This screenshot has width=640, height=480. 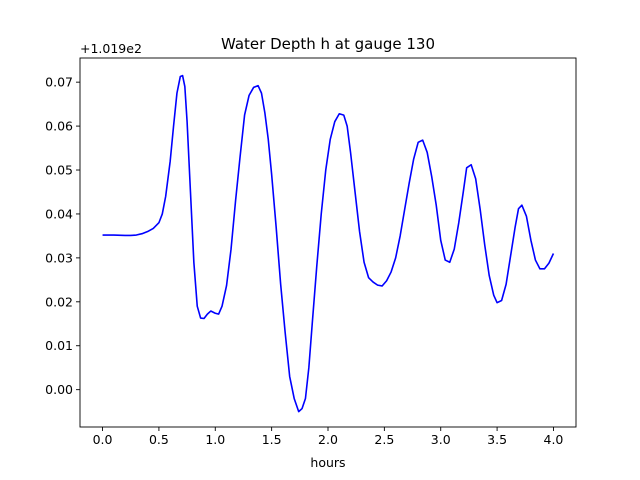 I want to click on x-tick-label: 2.5, so click(x=384, y=439).